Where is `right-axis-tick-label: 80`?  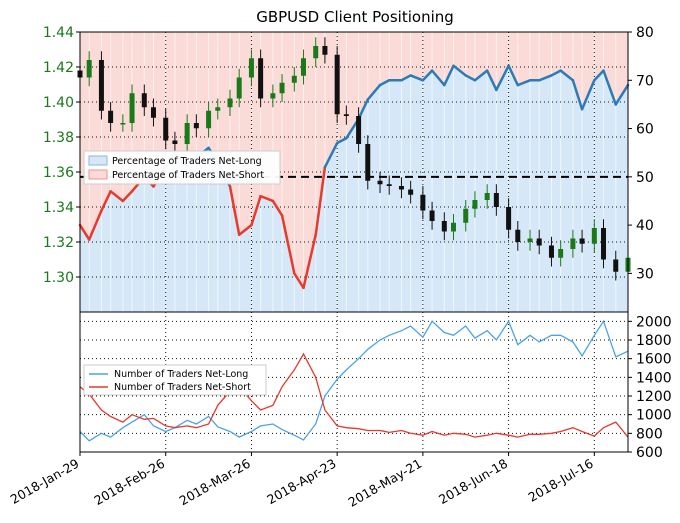
right-axis-tick-label: 80 is located at coordinates (645, 33).